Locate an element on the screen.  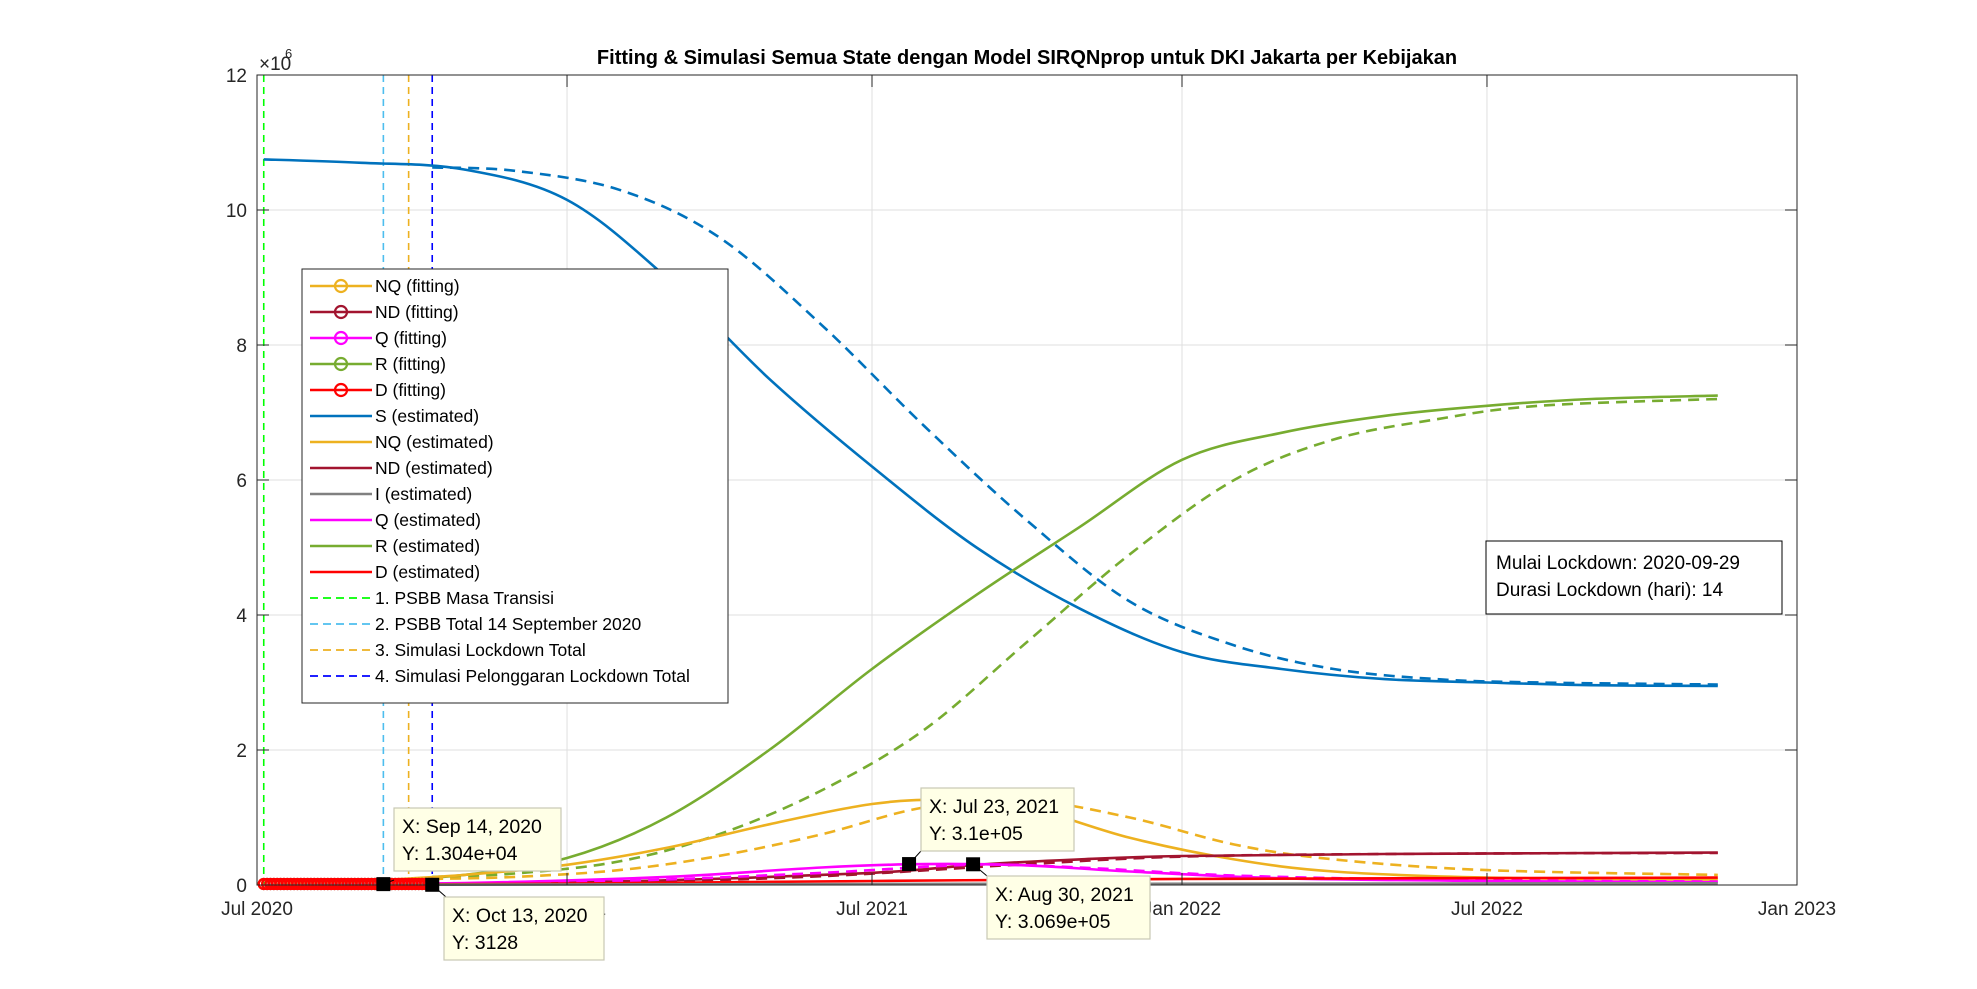
datatip-x-label: X: Oct 13, 2020 is located at coordinates (520, 916).